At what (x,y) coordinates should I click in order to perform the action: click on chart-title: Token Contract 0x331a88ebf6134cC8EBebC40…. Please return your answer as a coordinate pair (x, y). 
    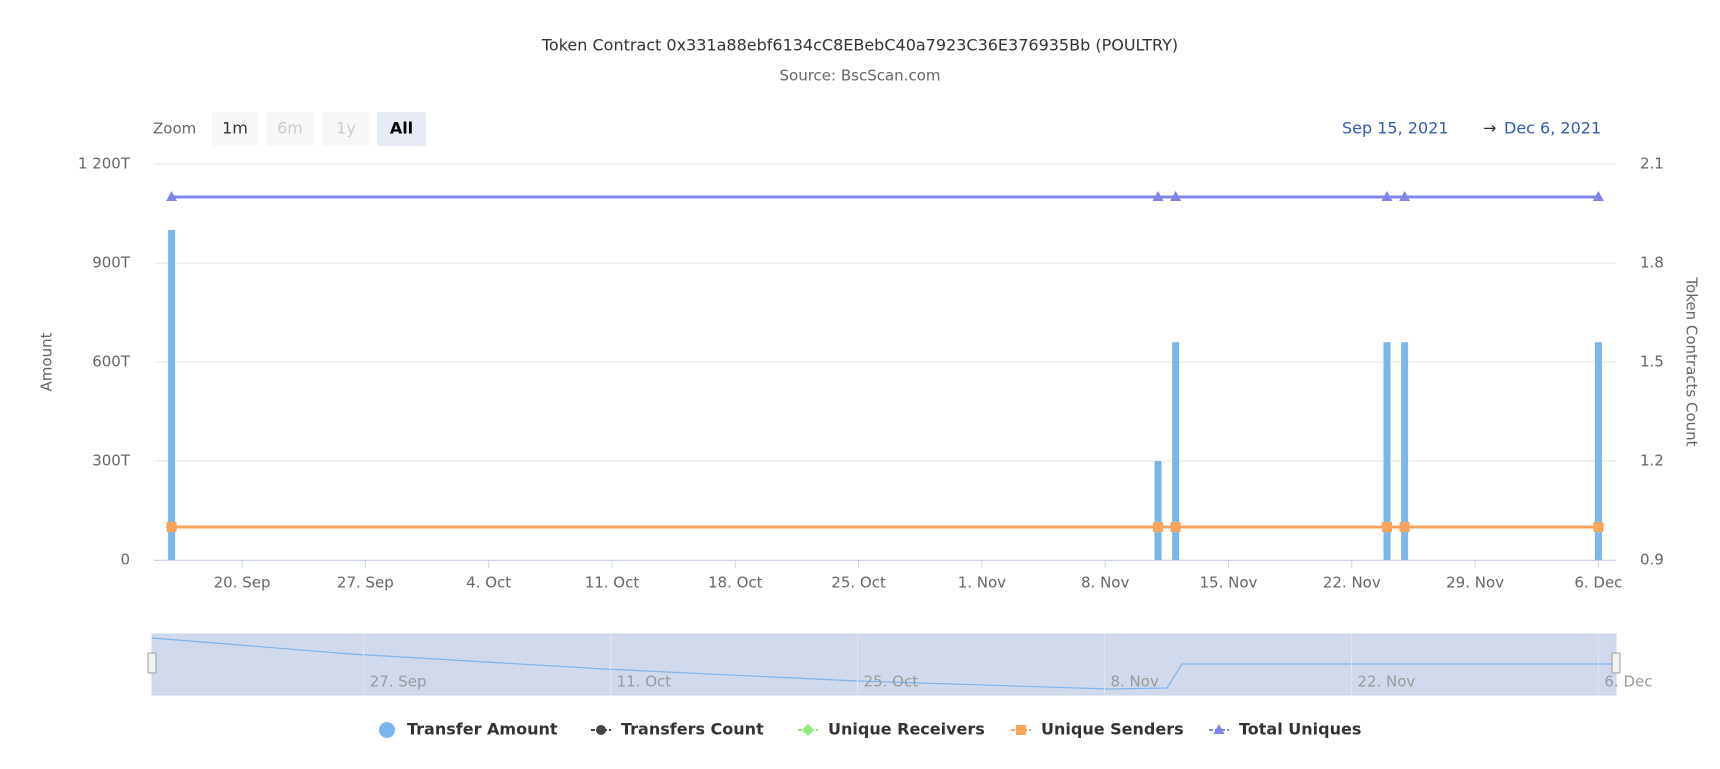
    Looking at the image, I should click on (859, 45).